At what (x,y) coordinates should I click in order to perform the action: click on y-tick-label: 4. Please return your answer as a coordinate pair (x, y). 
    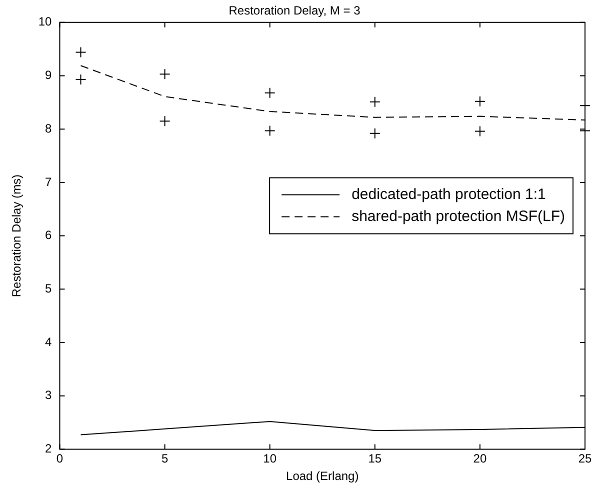
    Looking at the image, I should click on (48, 341).